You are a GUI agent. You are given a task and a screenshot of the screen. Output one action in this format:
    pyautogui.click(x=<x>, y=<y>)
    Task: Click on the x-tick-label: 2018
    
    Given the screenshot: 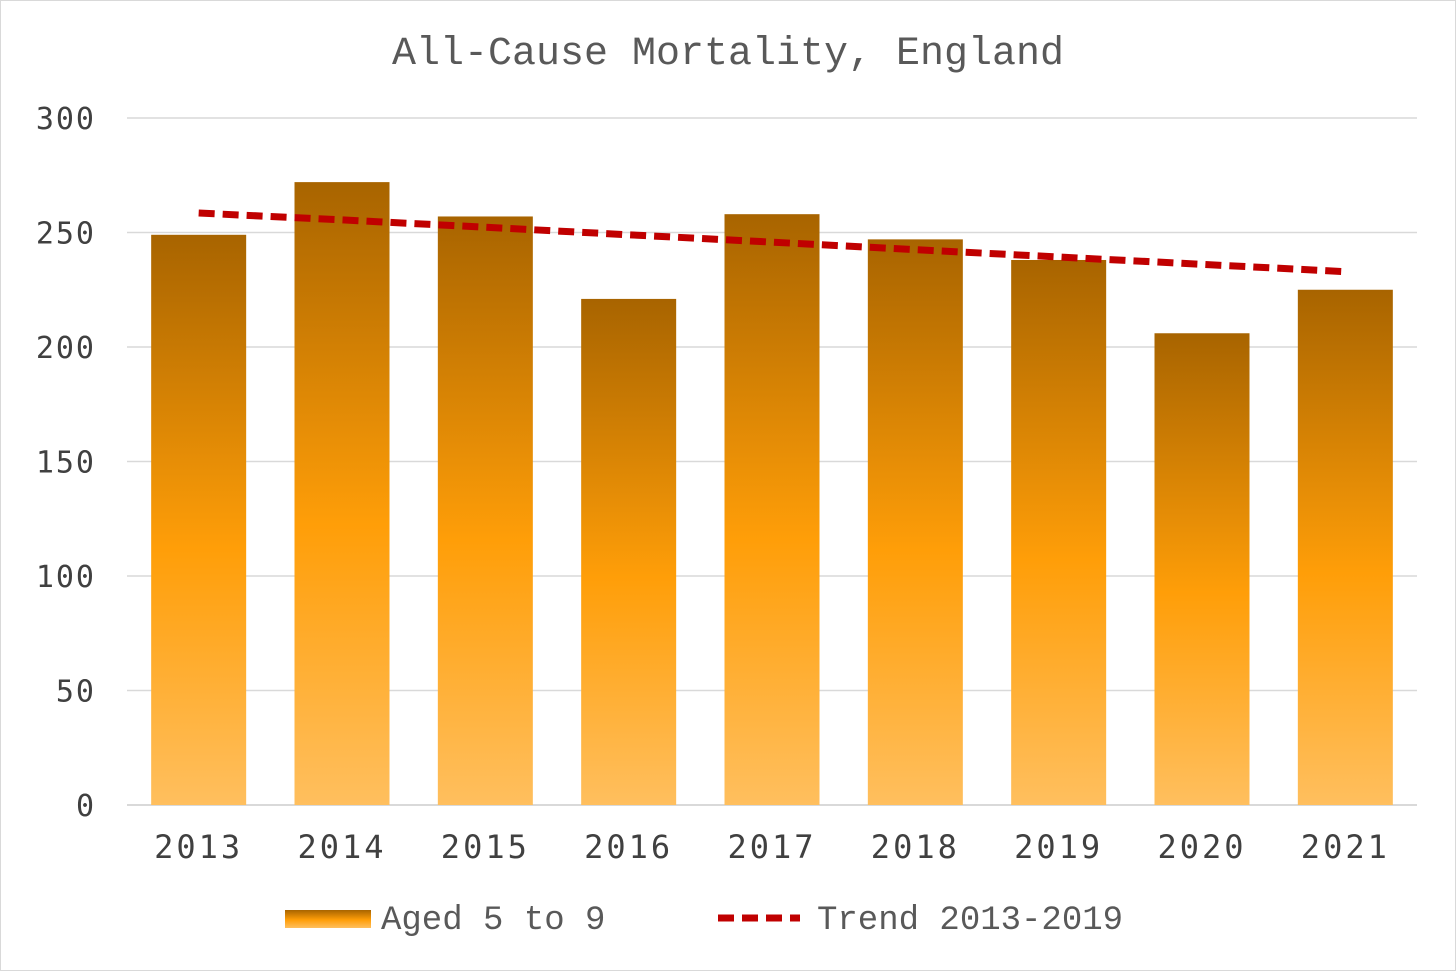 What is the action you would take?
    pyautogui.click(x=915, y=847)
    